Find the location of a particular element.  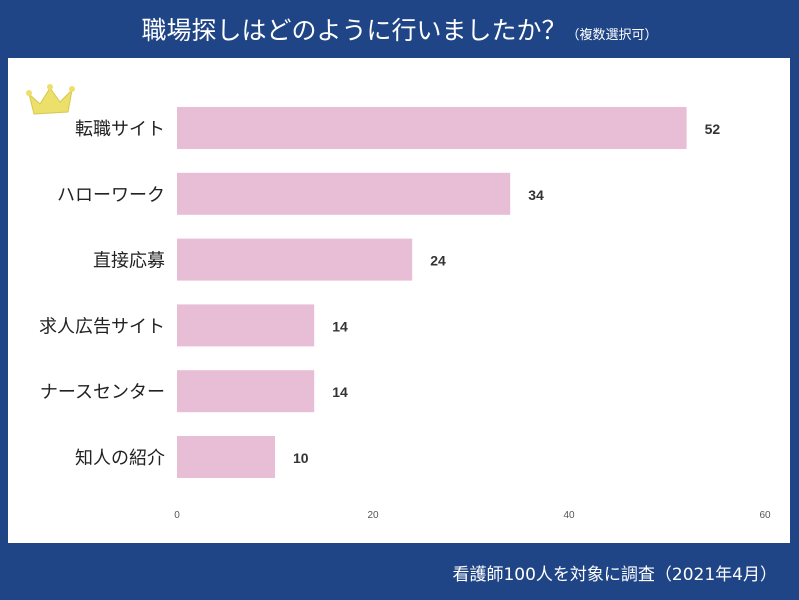

x-tick-label: 0 is located at coordinates (177, 515).